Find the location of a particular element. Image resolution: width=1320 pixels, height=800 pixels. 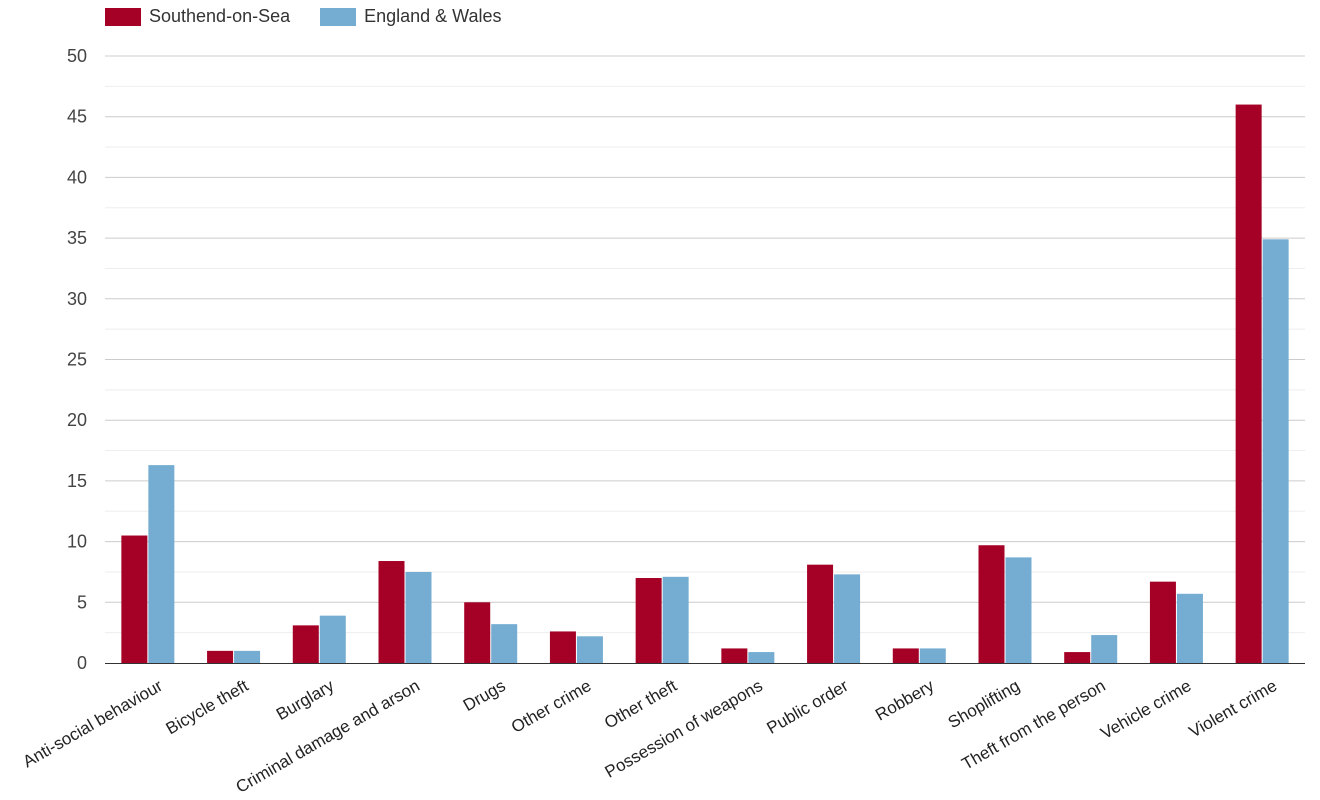

y-tick-label: 10 is located at coordinates (77, 542).